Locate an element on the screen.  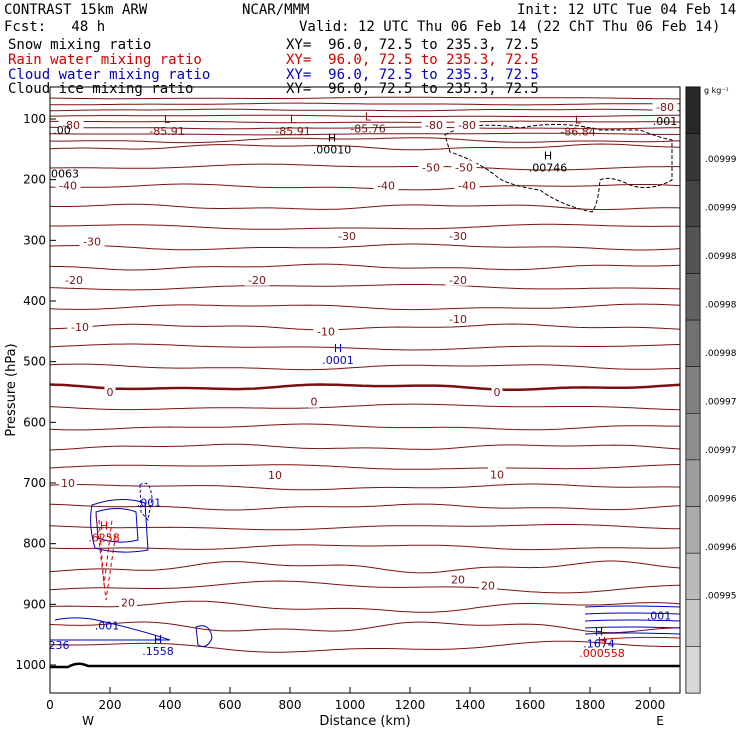
model-title: CONTRAST 15km ARW is located at coordinates (76, 10).